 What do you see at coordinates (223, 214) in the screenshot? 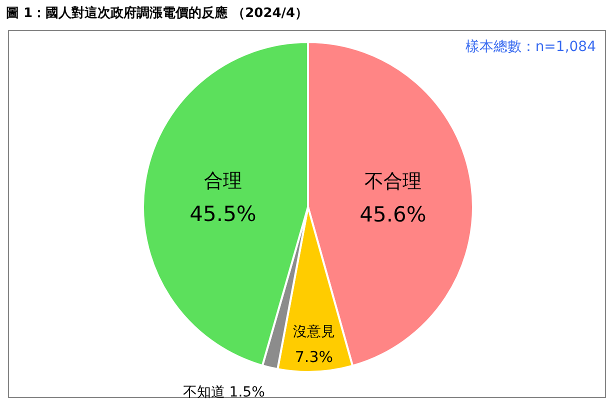
I see `data-label: 45.5%` at bounding box center [223, 214].